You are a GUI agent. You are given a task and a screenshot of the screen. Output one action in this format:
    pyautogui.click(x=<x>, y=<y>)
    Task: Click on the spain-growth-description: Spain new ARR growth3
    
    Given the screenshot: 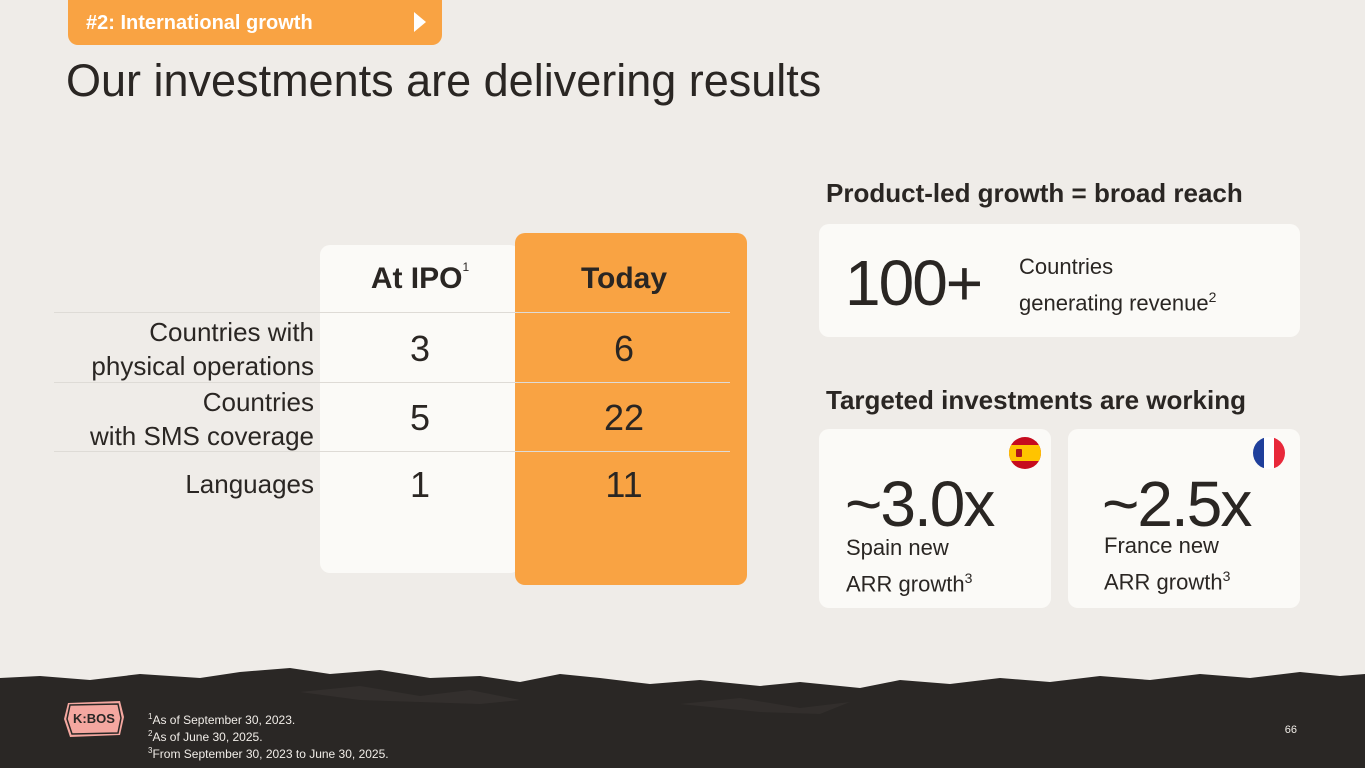 What is the action you would take?
    pyautogui.click(x=909, y=566)
    